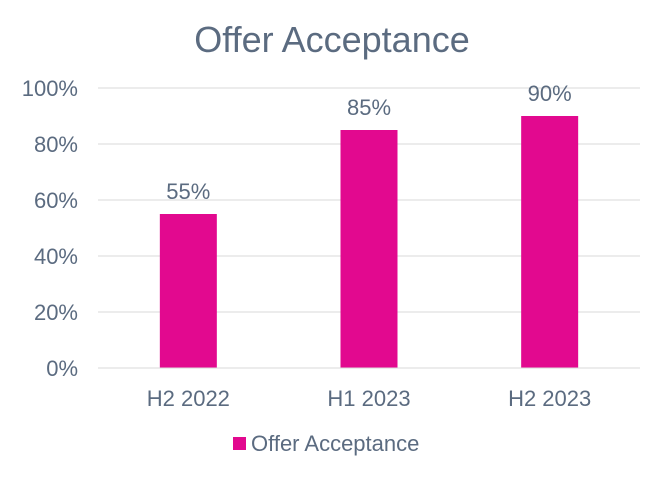  Describe the element at coordinates (56, 200) in the screenshot. I see `y-tick-label: 60%` at that location.